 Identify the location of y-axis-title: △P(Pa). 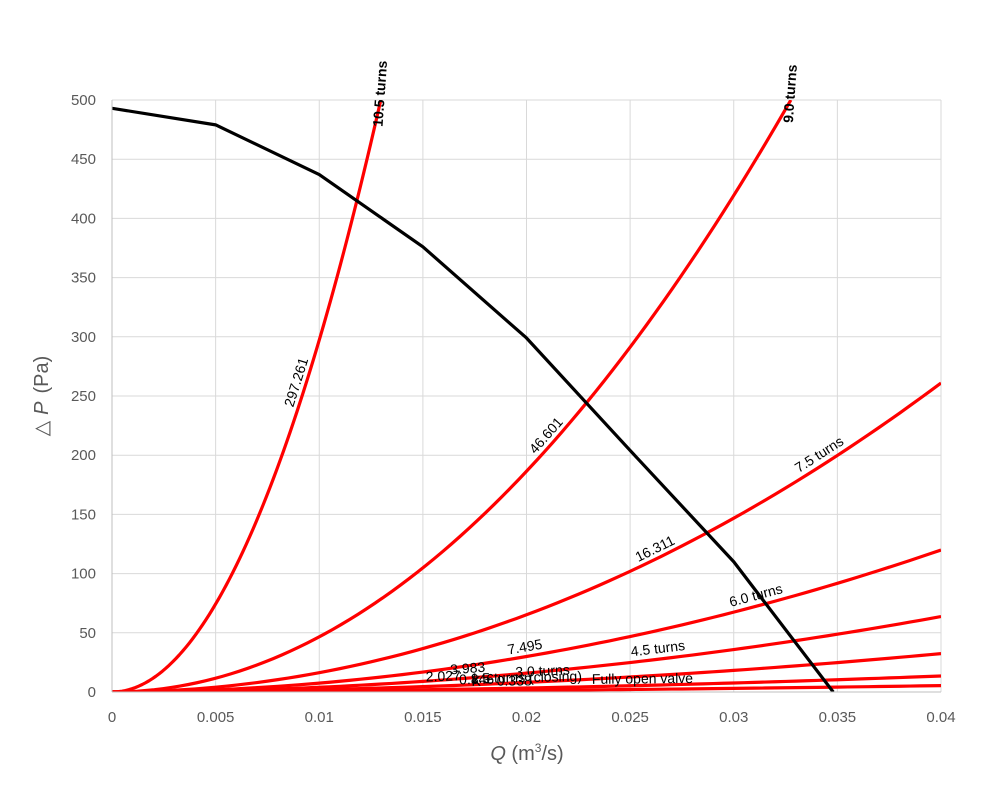
(42, 396).